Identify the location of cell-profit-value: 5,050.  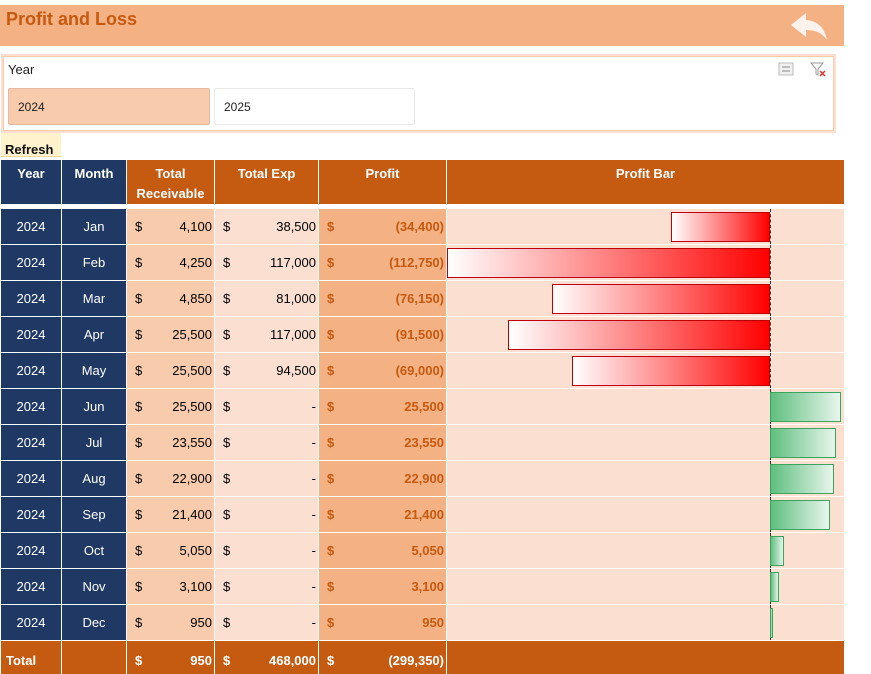
(427, 550).